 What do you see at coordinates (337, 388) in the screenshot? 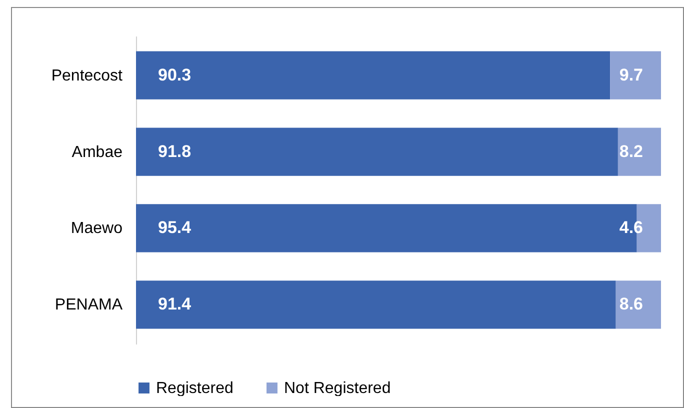
I see `legend-label: Not Registered` at bounding box center [337, 388].